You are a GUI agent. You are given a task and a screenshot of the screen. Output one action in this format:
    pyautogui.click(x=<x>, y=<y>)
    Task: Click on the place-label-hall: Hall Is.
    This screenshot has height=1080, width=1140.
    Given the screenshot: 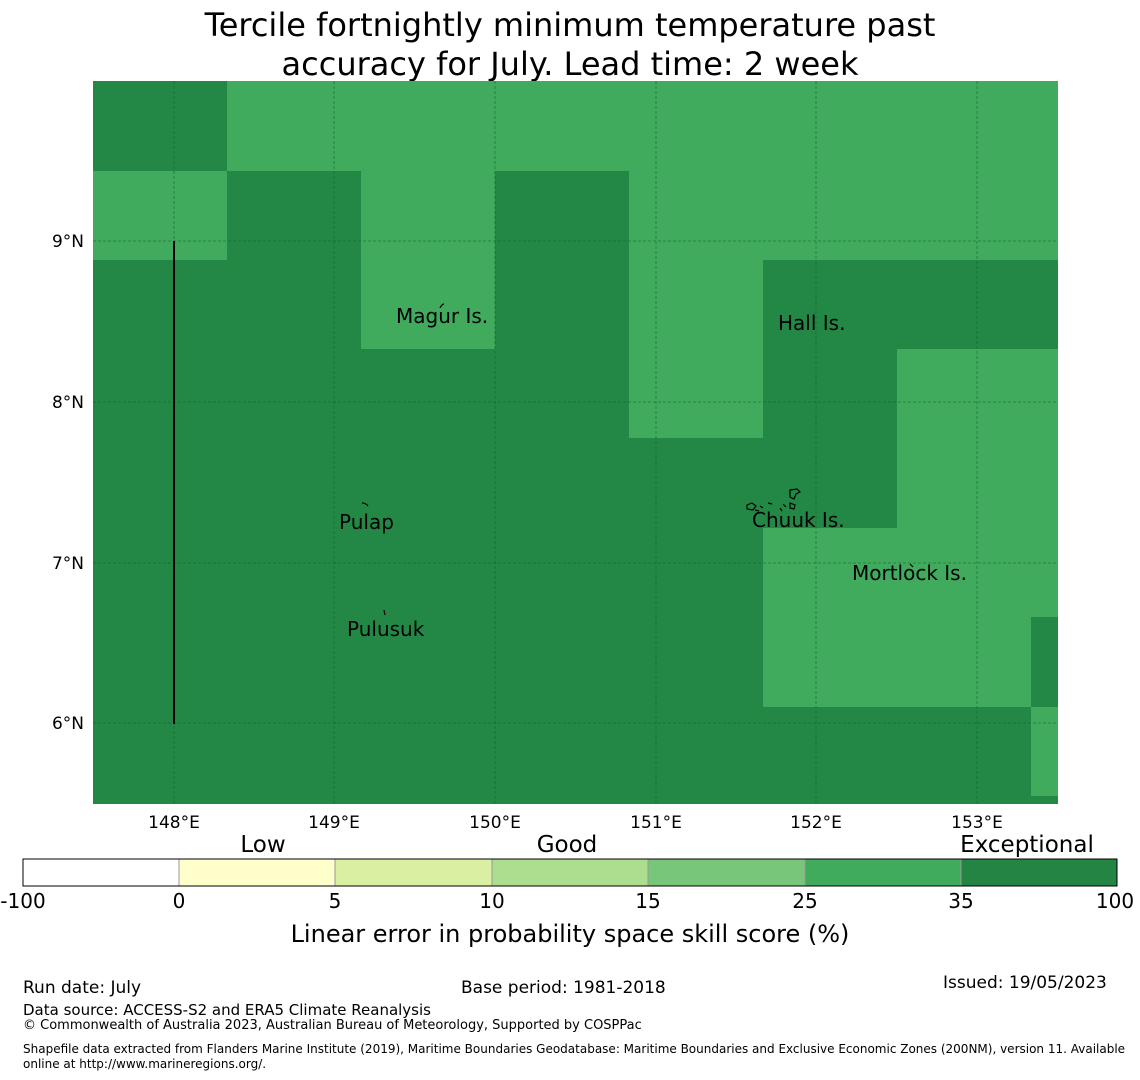 What is the action you would take?
    pyautogui.click(x=811, y=323)
    